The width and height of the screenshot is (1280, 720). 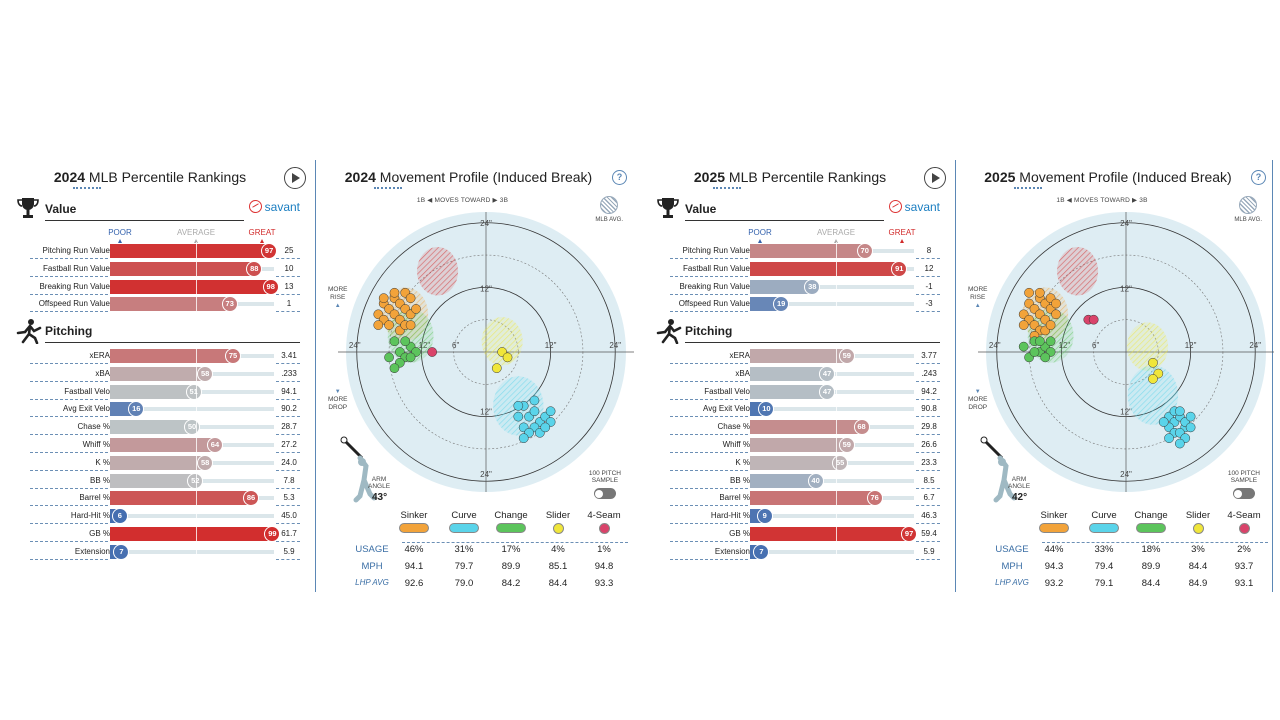 I want to click on percentile-bubble: 86, so click(x=251, y=498).